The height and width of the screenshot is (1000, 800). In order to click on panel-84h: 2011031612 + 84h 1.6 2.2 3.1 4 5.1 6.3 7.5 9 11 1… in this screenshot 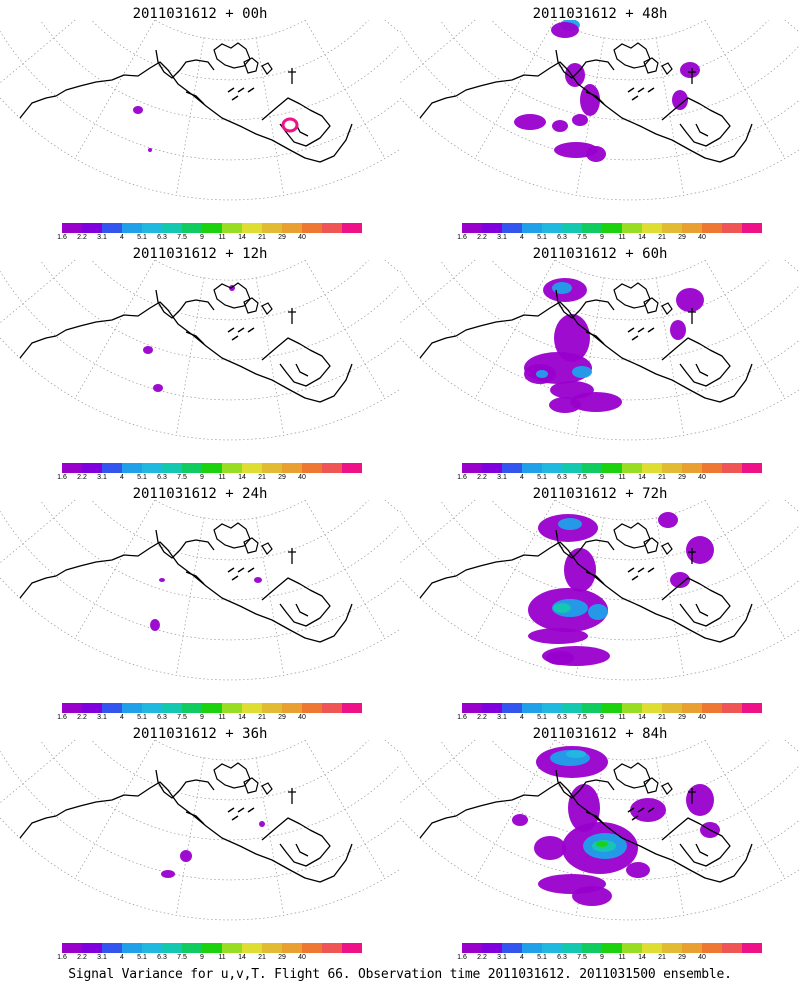, I will do `click(600, 840)`.